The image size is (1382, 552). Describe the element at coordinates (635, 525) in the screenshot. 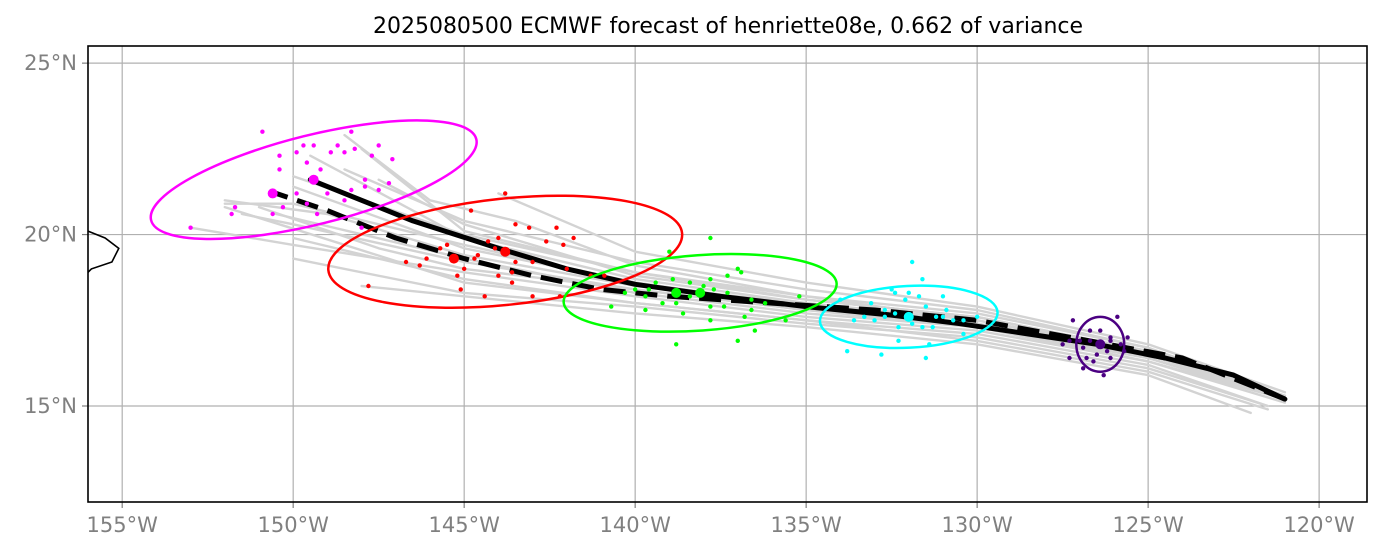

I see `x-tick-label: 140°W` at that location.